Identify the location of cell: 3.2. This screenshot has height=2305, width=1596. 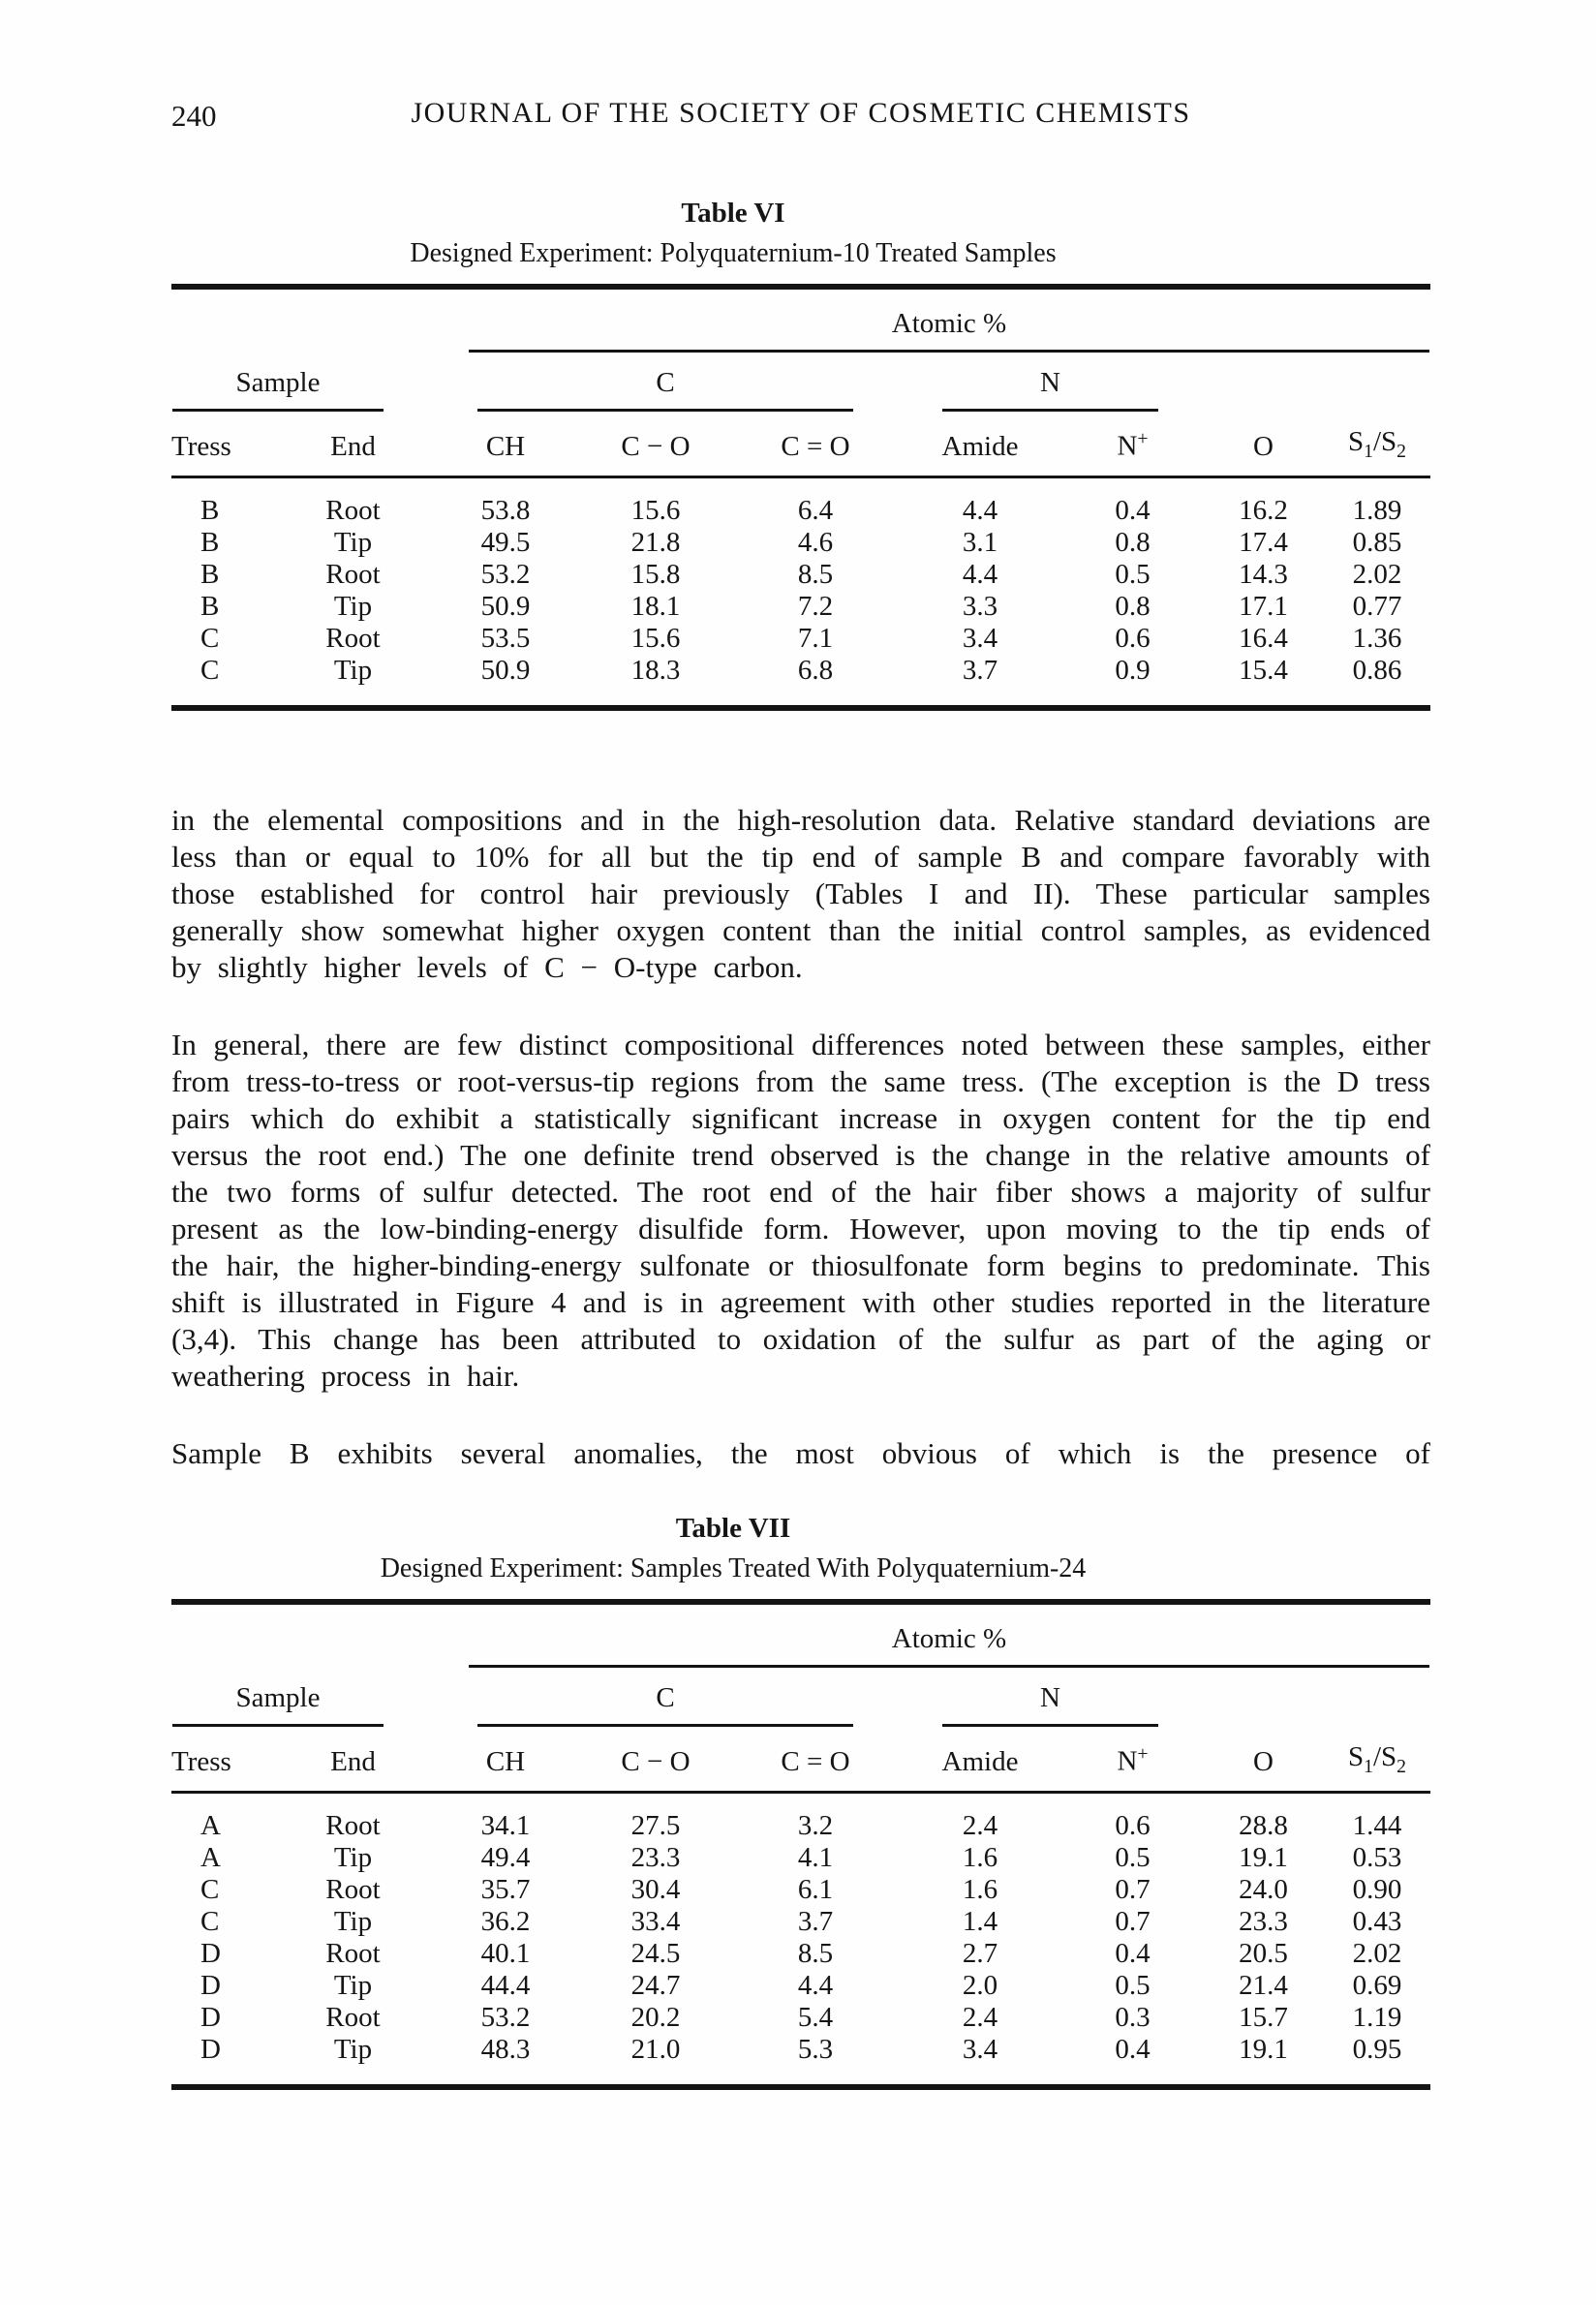
(815, 1825).